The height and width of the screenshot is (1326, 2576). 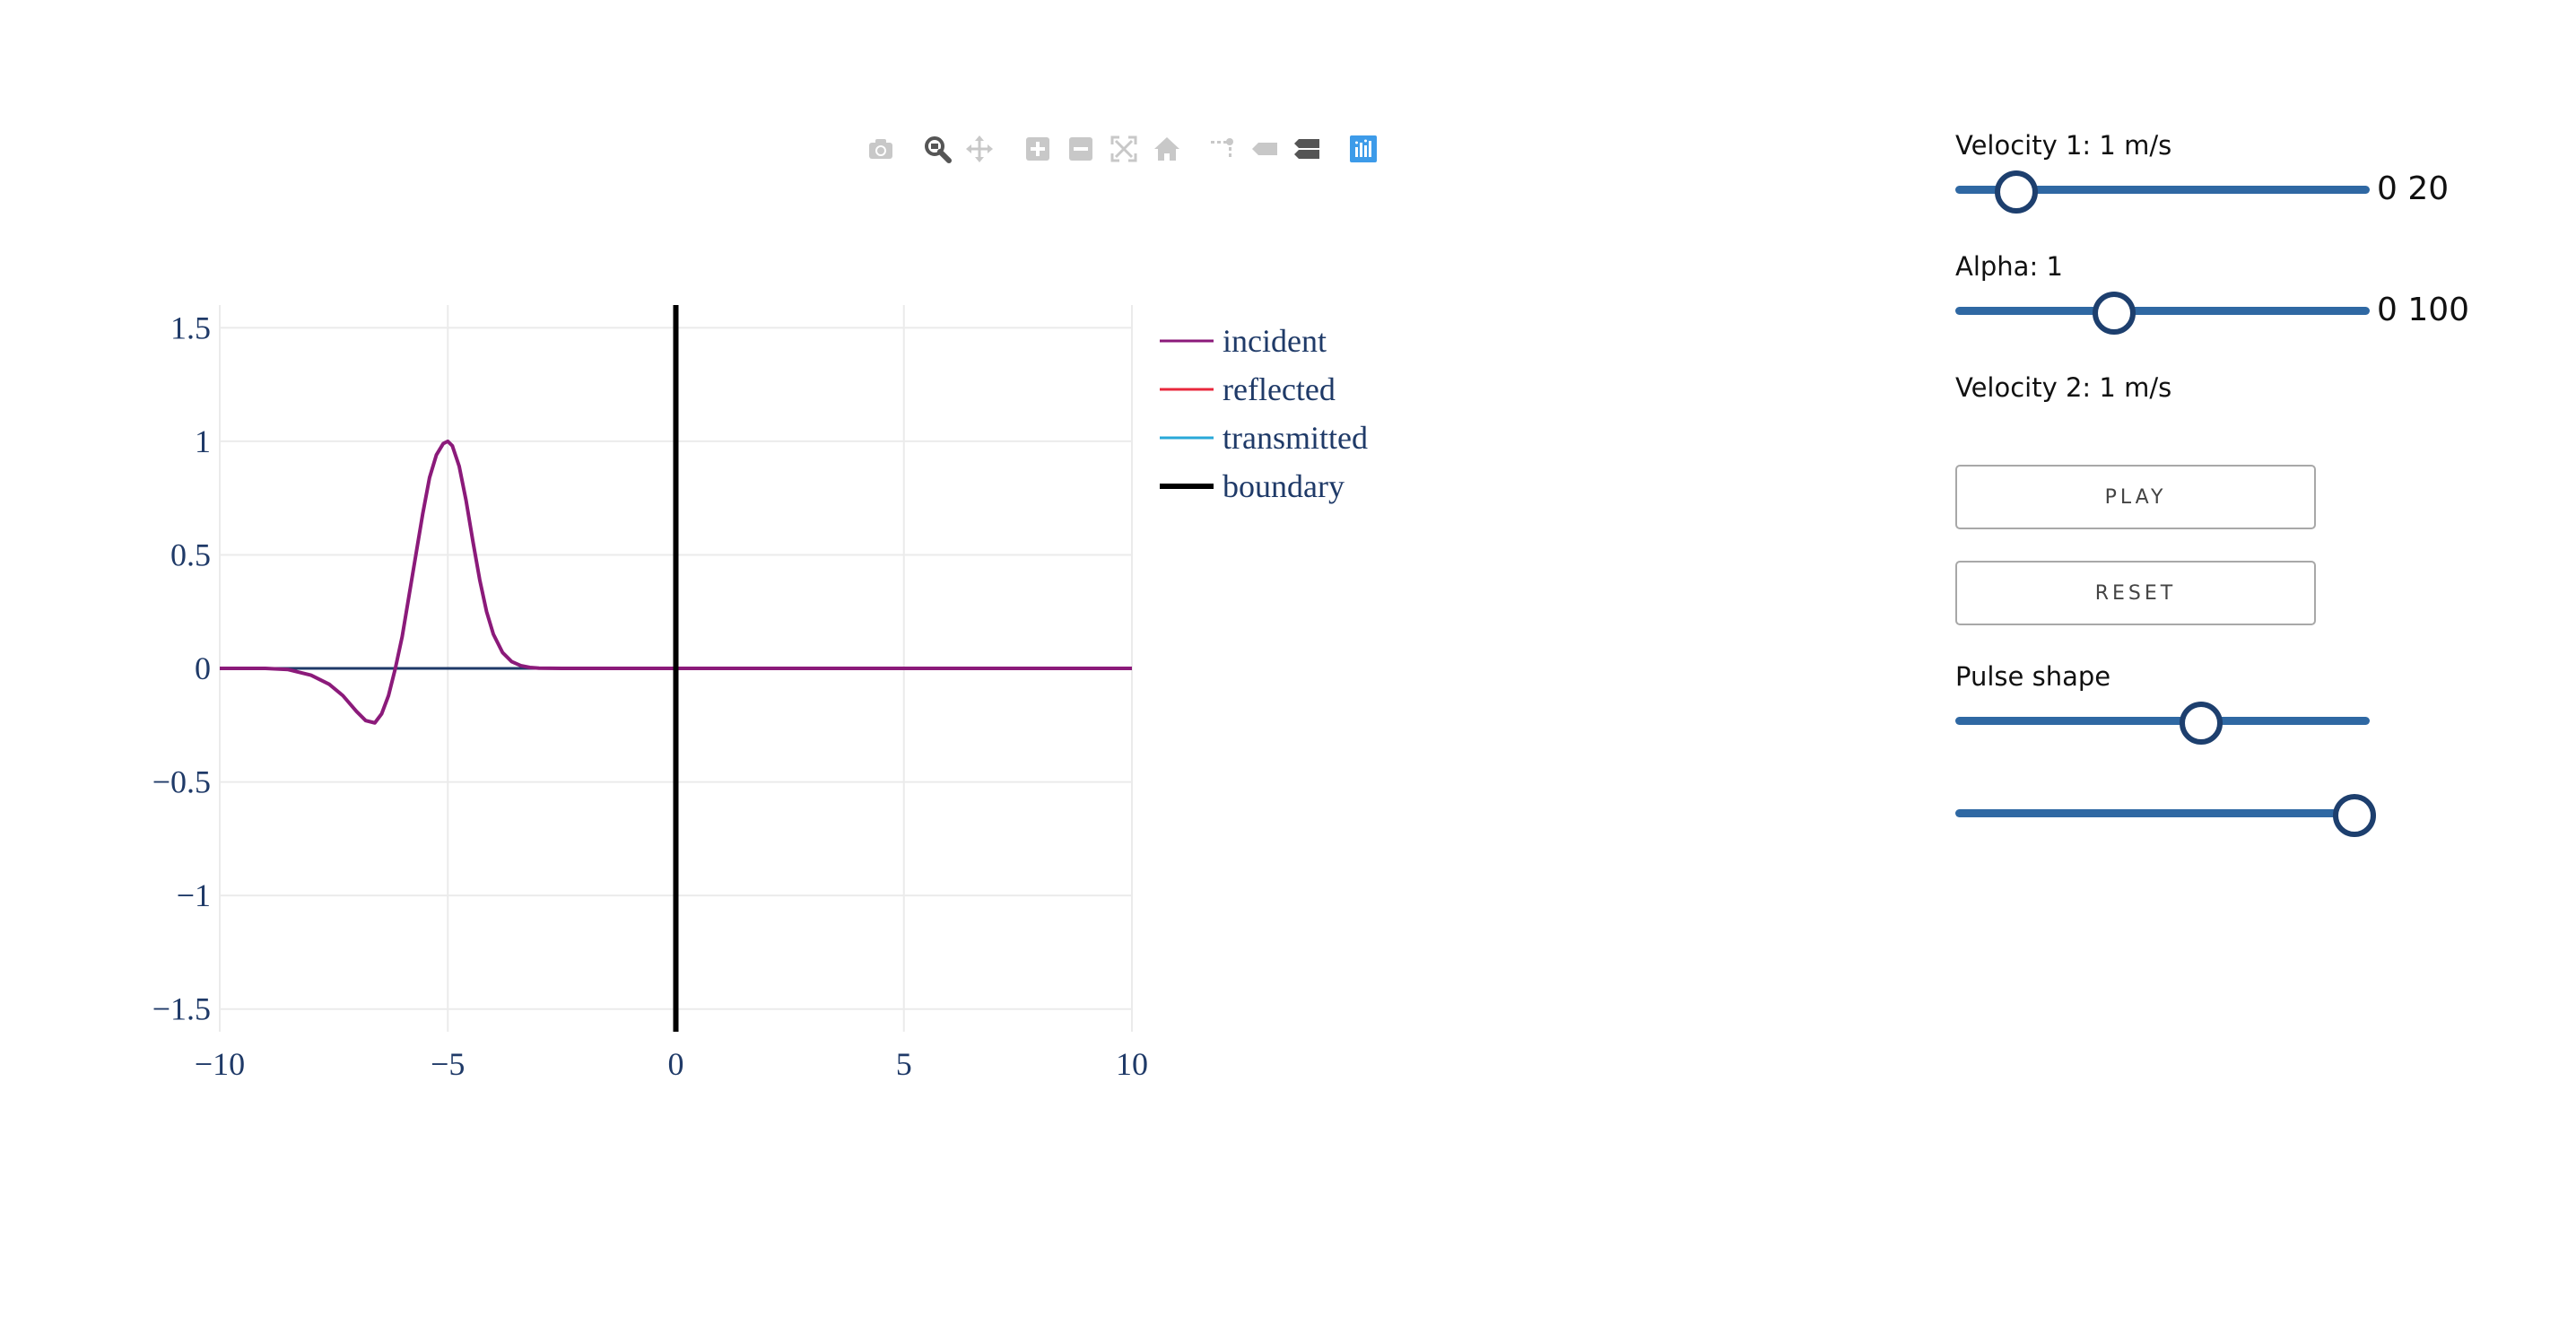 What do you see at coordinates (1264, 413) in the screenshot?
I see `legend: incident reflected transmitted boundary` at bounding box center [1264, 413].